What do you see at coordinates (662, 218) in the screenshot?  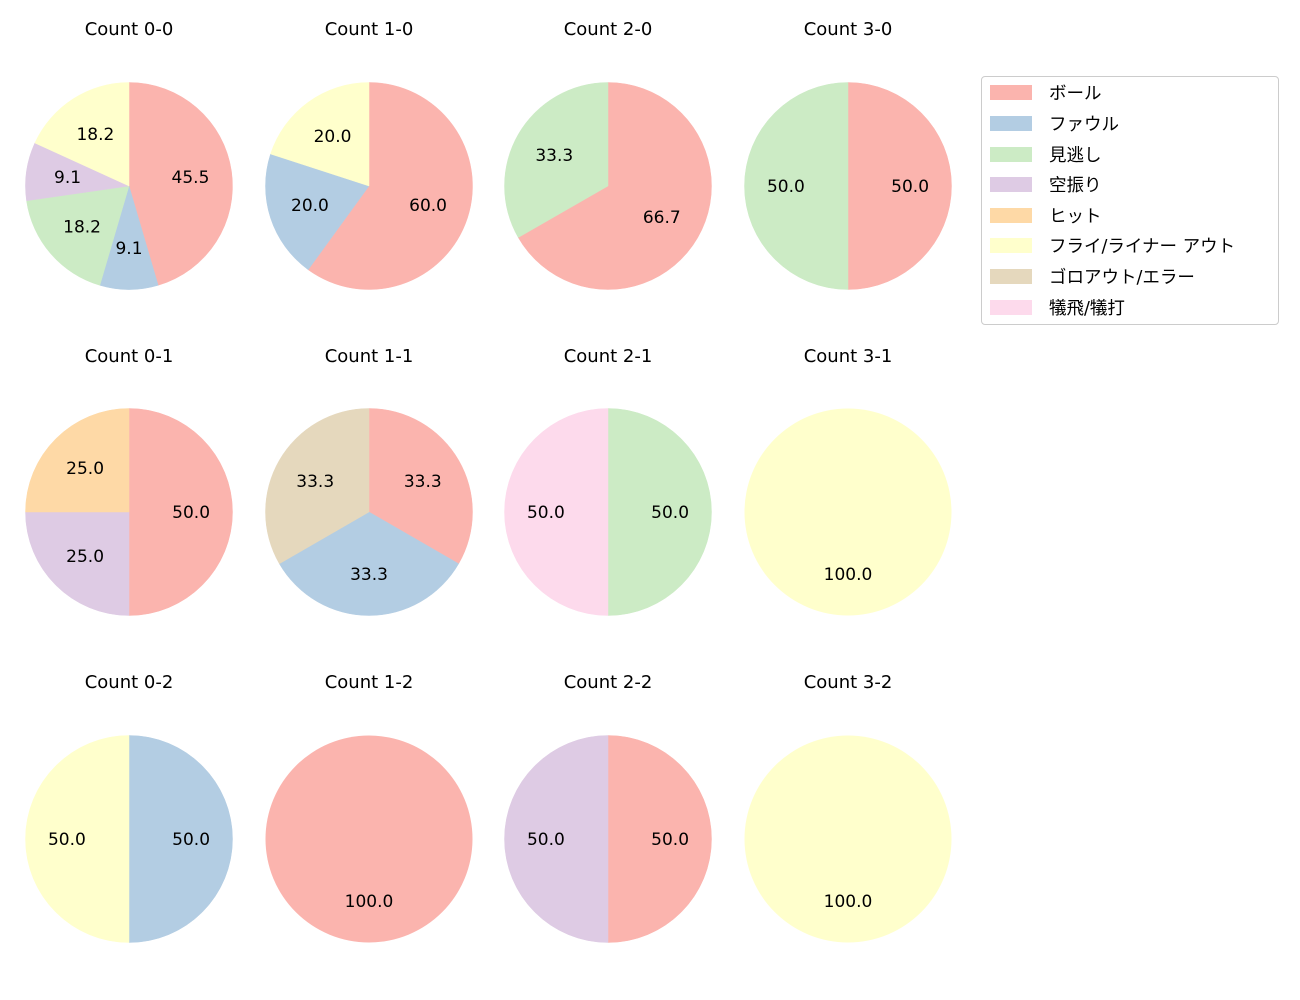 I see `pie-value-label: 66.7` at bounding box center [662, 218].